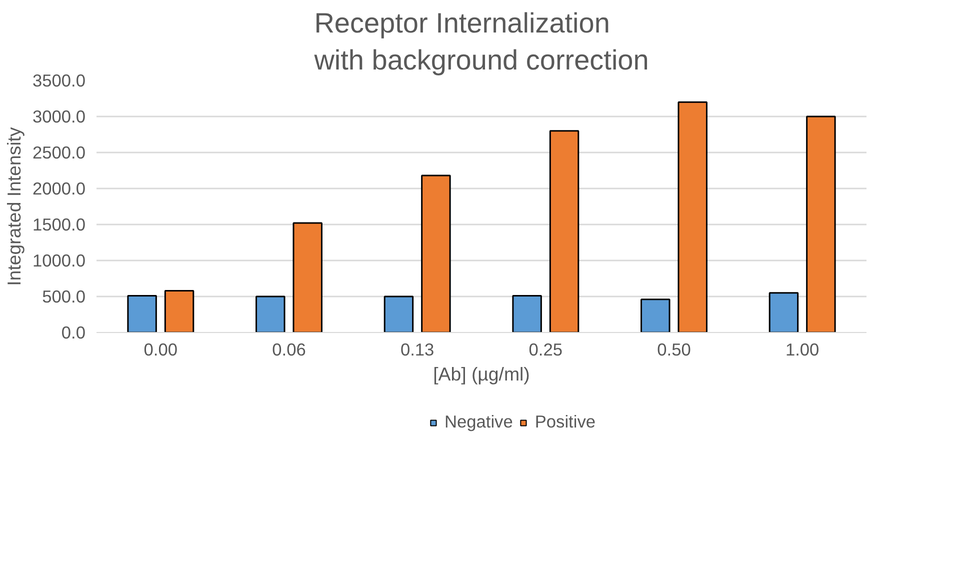 The image size is (958, 579). What do you see at coordinates (161, 350) in the screenshot?
I see `x-tick-label: 0.00` at bounding box center [161, 350].